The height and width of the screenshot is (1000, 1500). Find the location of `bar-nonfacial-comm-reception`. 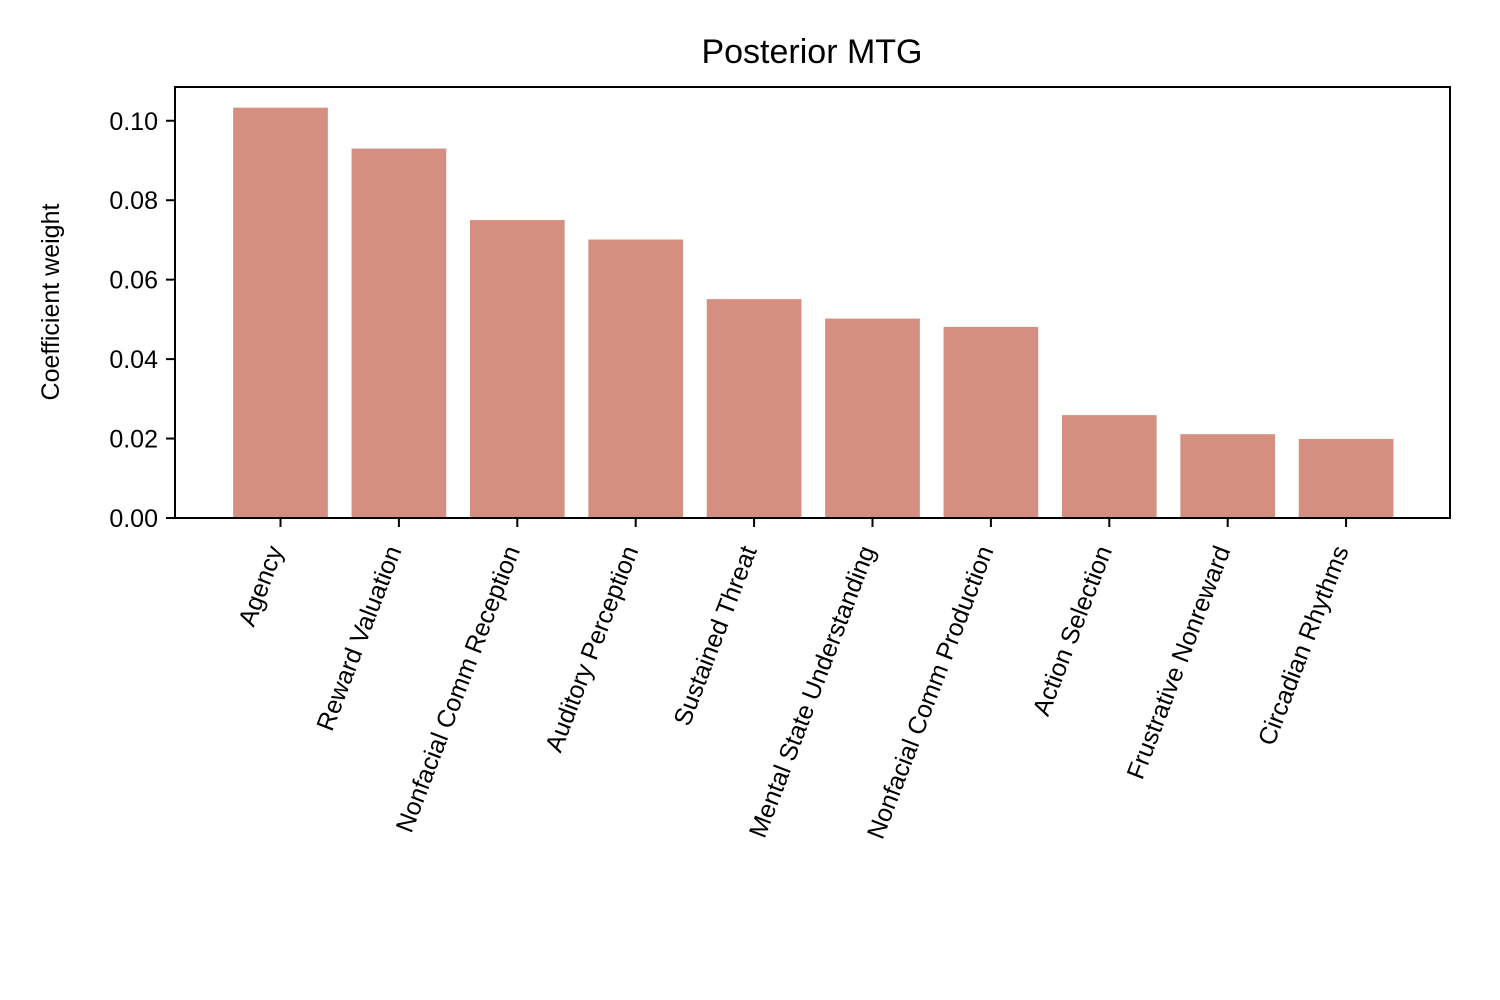

bar-nonfacial-comm-reception is located at coordinates (517, 369).